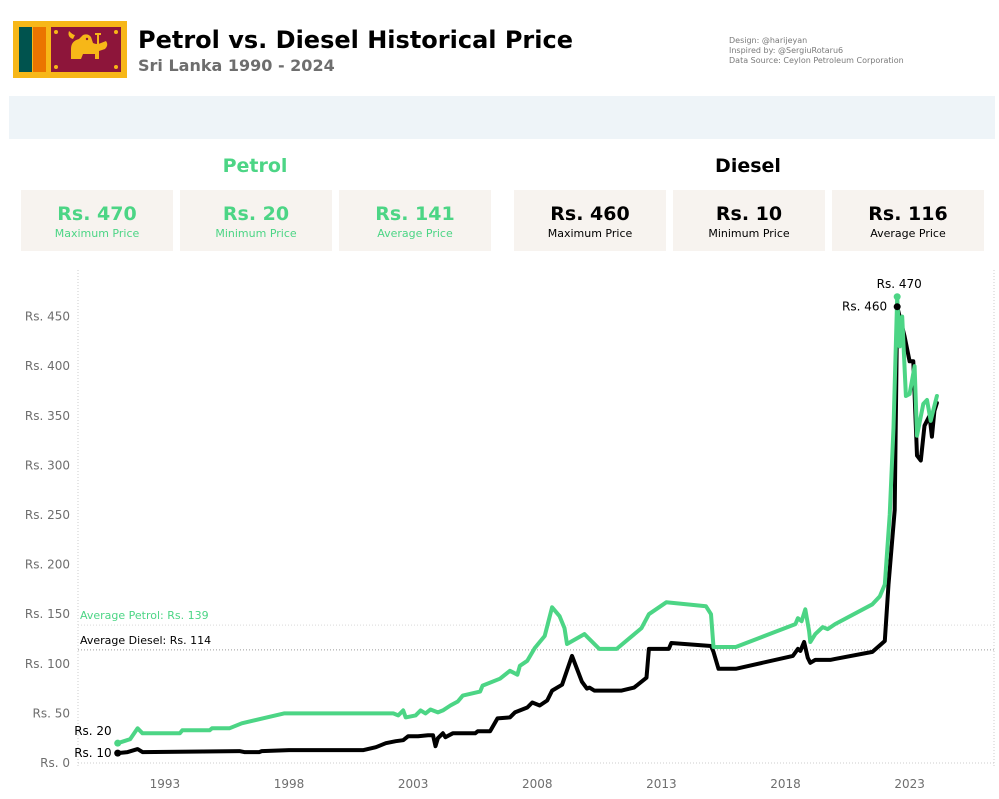 This screenshot has width=999, height=799. I want to click on diesel-extreme-label: Rs. 460, so click(864, 307).